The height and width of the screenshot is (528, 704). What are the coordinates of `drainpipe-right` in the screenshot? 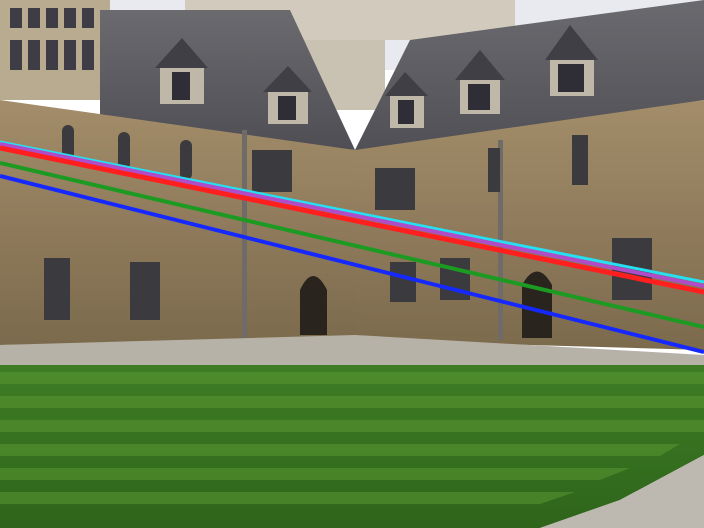 It's located at (500, 240).